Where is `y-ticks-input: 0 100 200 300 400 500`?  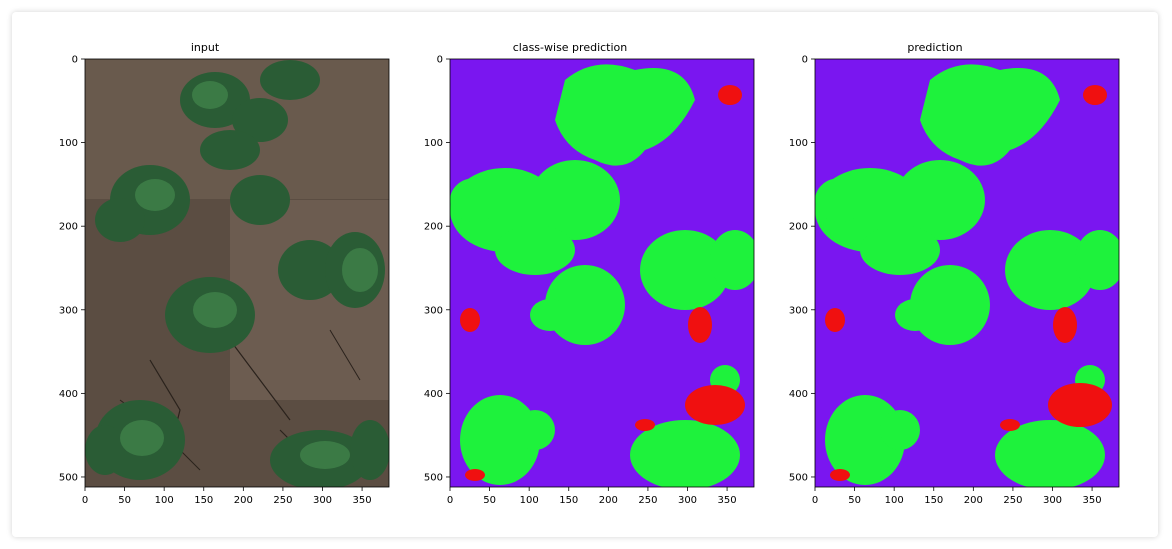 y-ticks-input: 0 100 200 300 400 500 is located at coordinates (72, 269).